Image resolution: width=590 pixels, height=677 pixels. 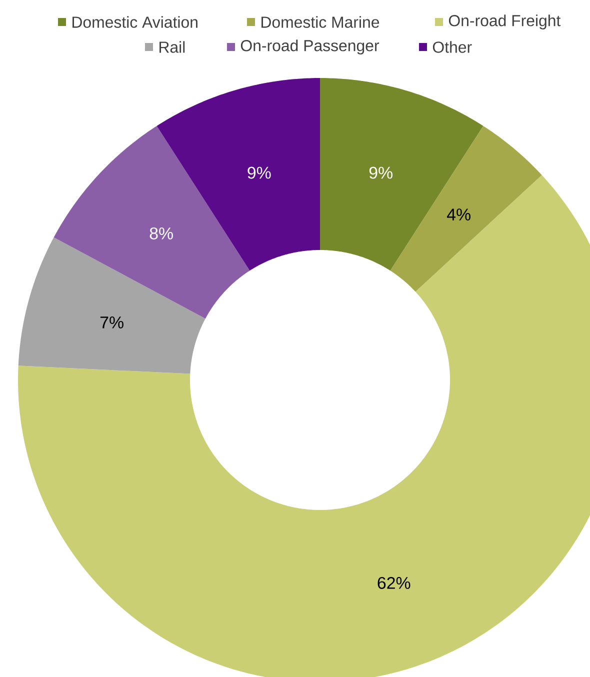 I want to click on legend-label: On-road Freight, so click(x=504, y=22).